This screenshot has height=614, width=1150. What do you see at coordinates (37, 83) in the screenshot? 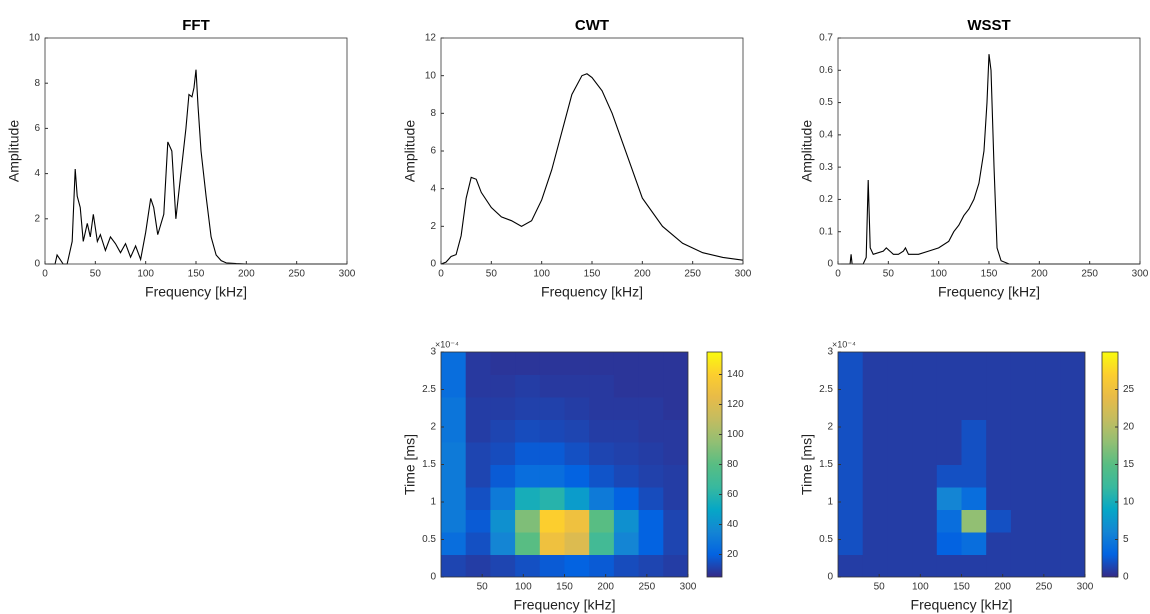
I see `y-tick-label: 8` at bounding box center [37, 83].